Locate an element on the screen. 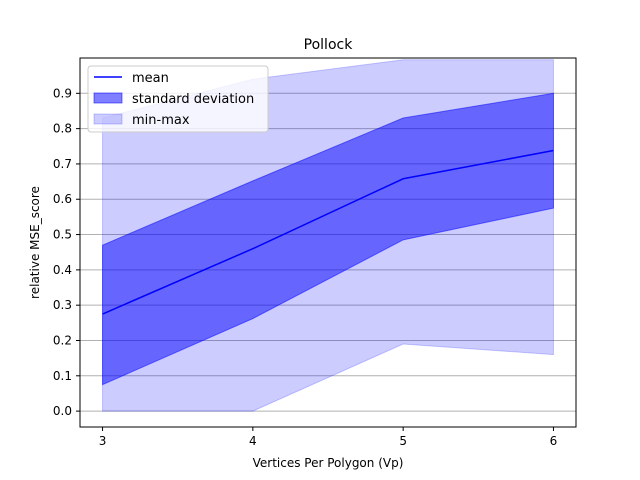 This screenshot has height=480, width=640. y-tick-label: 0.7 is located at coordinates (62, 164).